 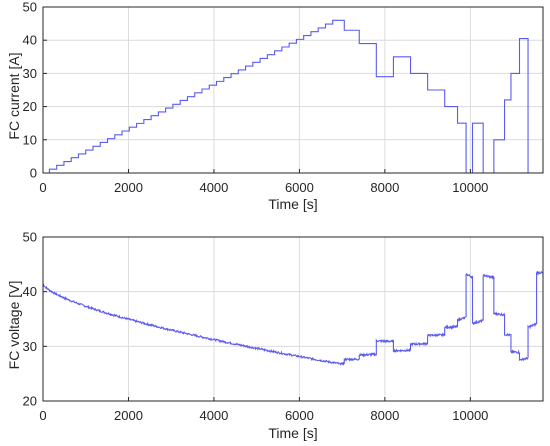 I want to click on y-tick-label: 0, so click(x=33, y=173).